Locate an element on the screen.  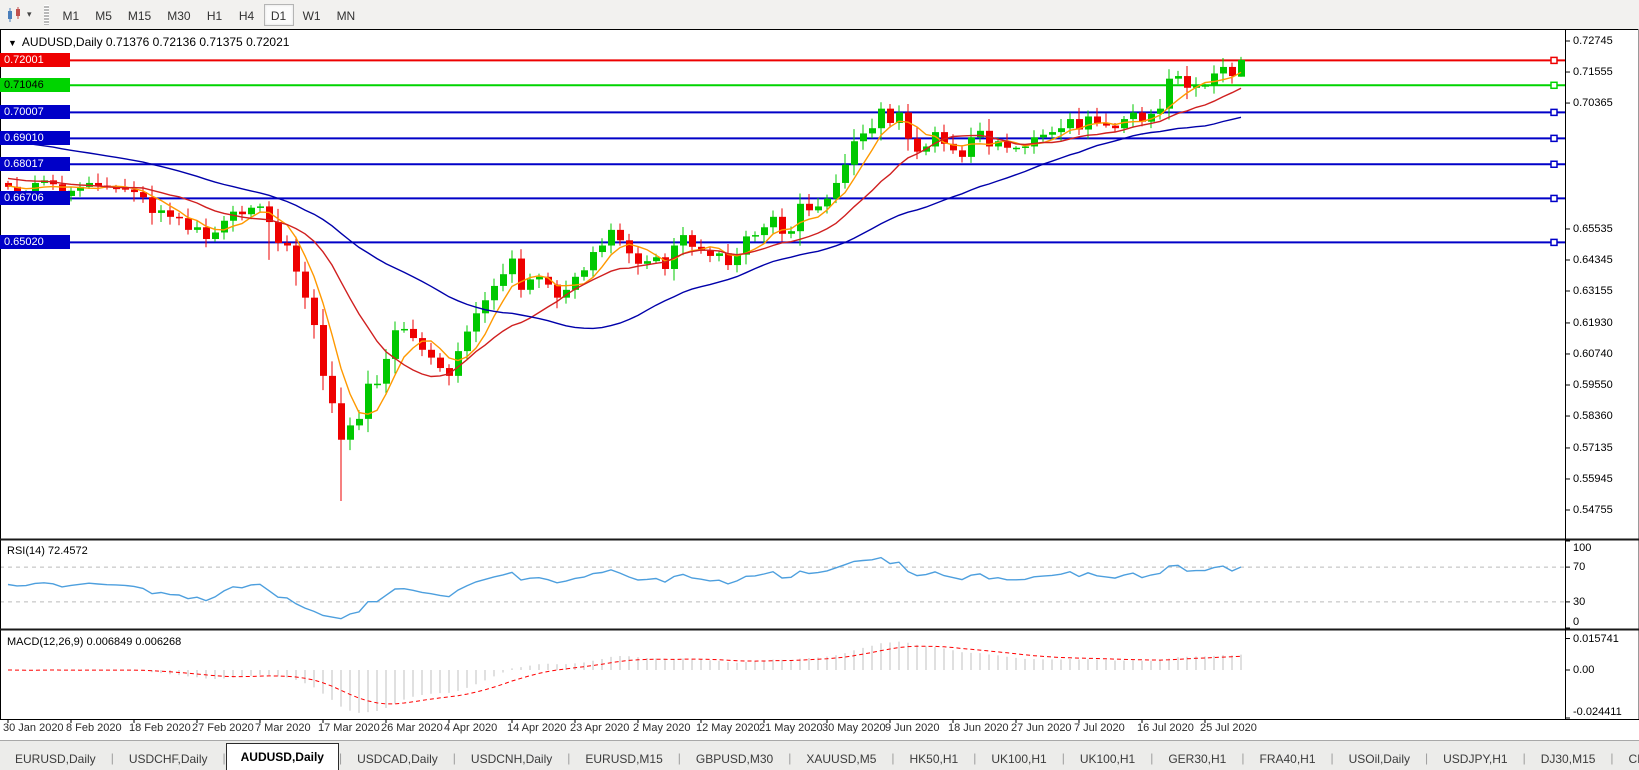
hline-price-badge: 0.70007 is located at coordinates (35, 112).